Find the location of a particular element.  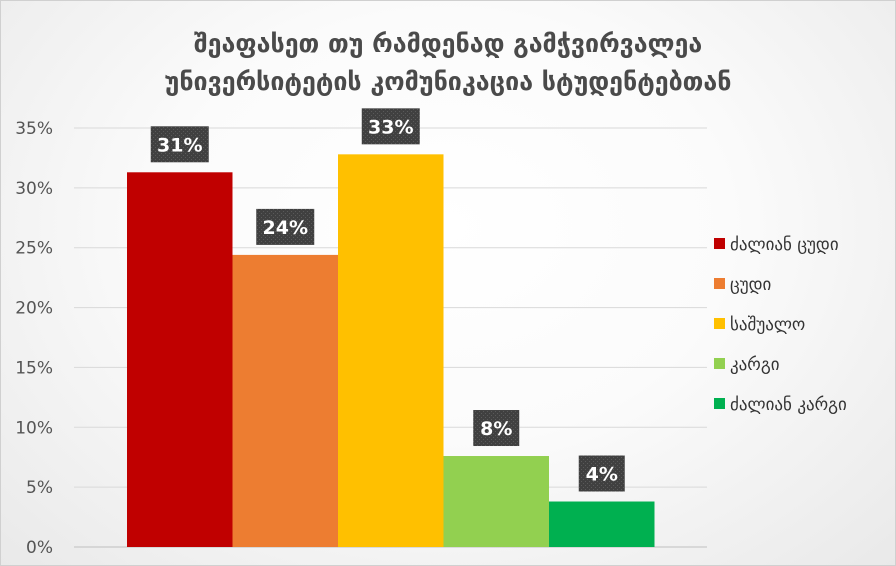

data-label: 8% is located at coordinates (496, 429).